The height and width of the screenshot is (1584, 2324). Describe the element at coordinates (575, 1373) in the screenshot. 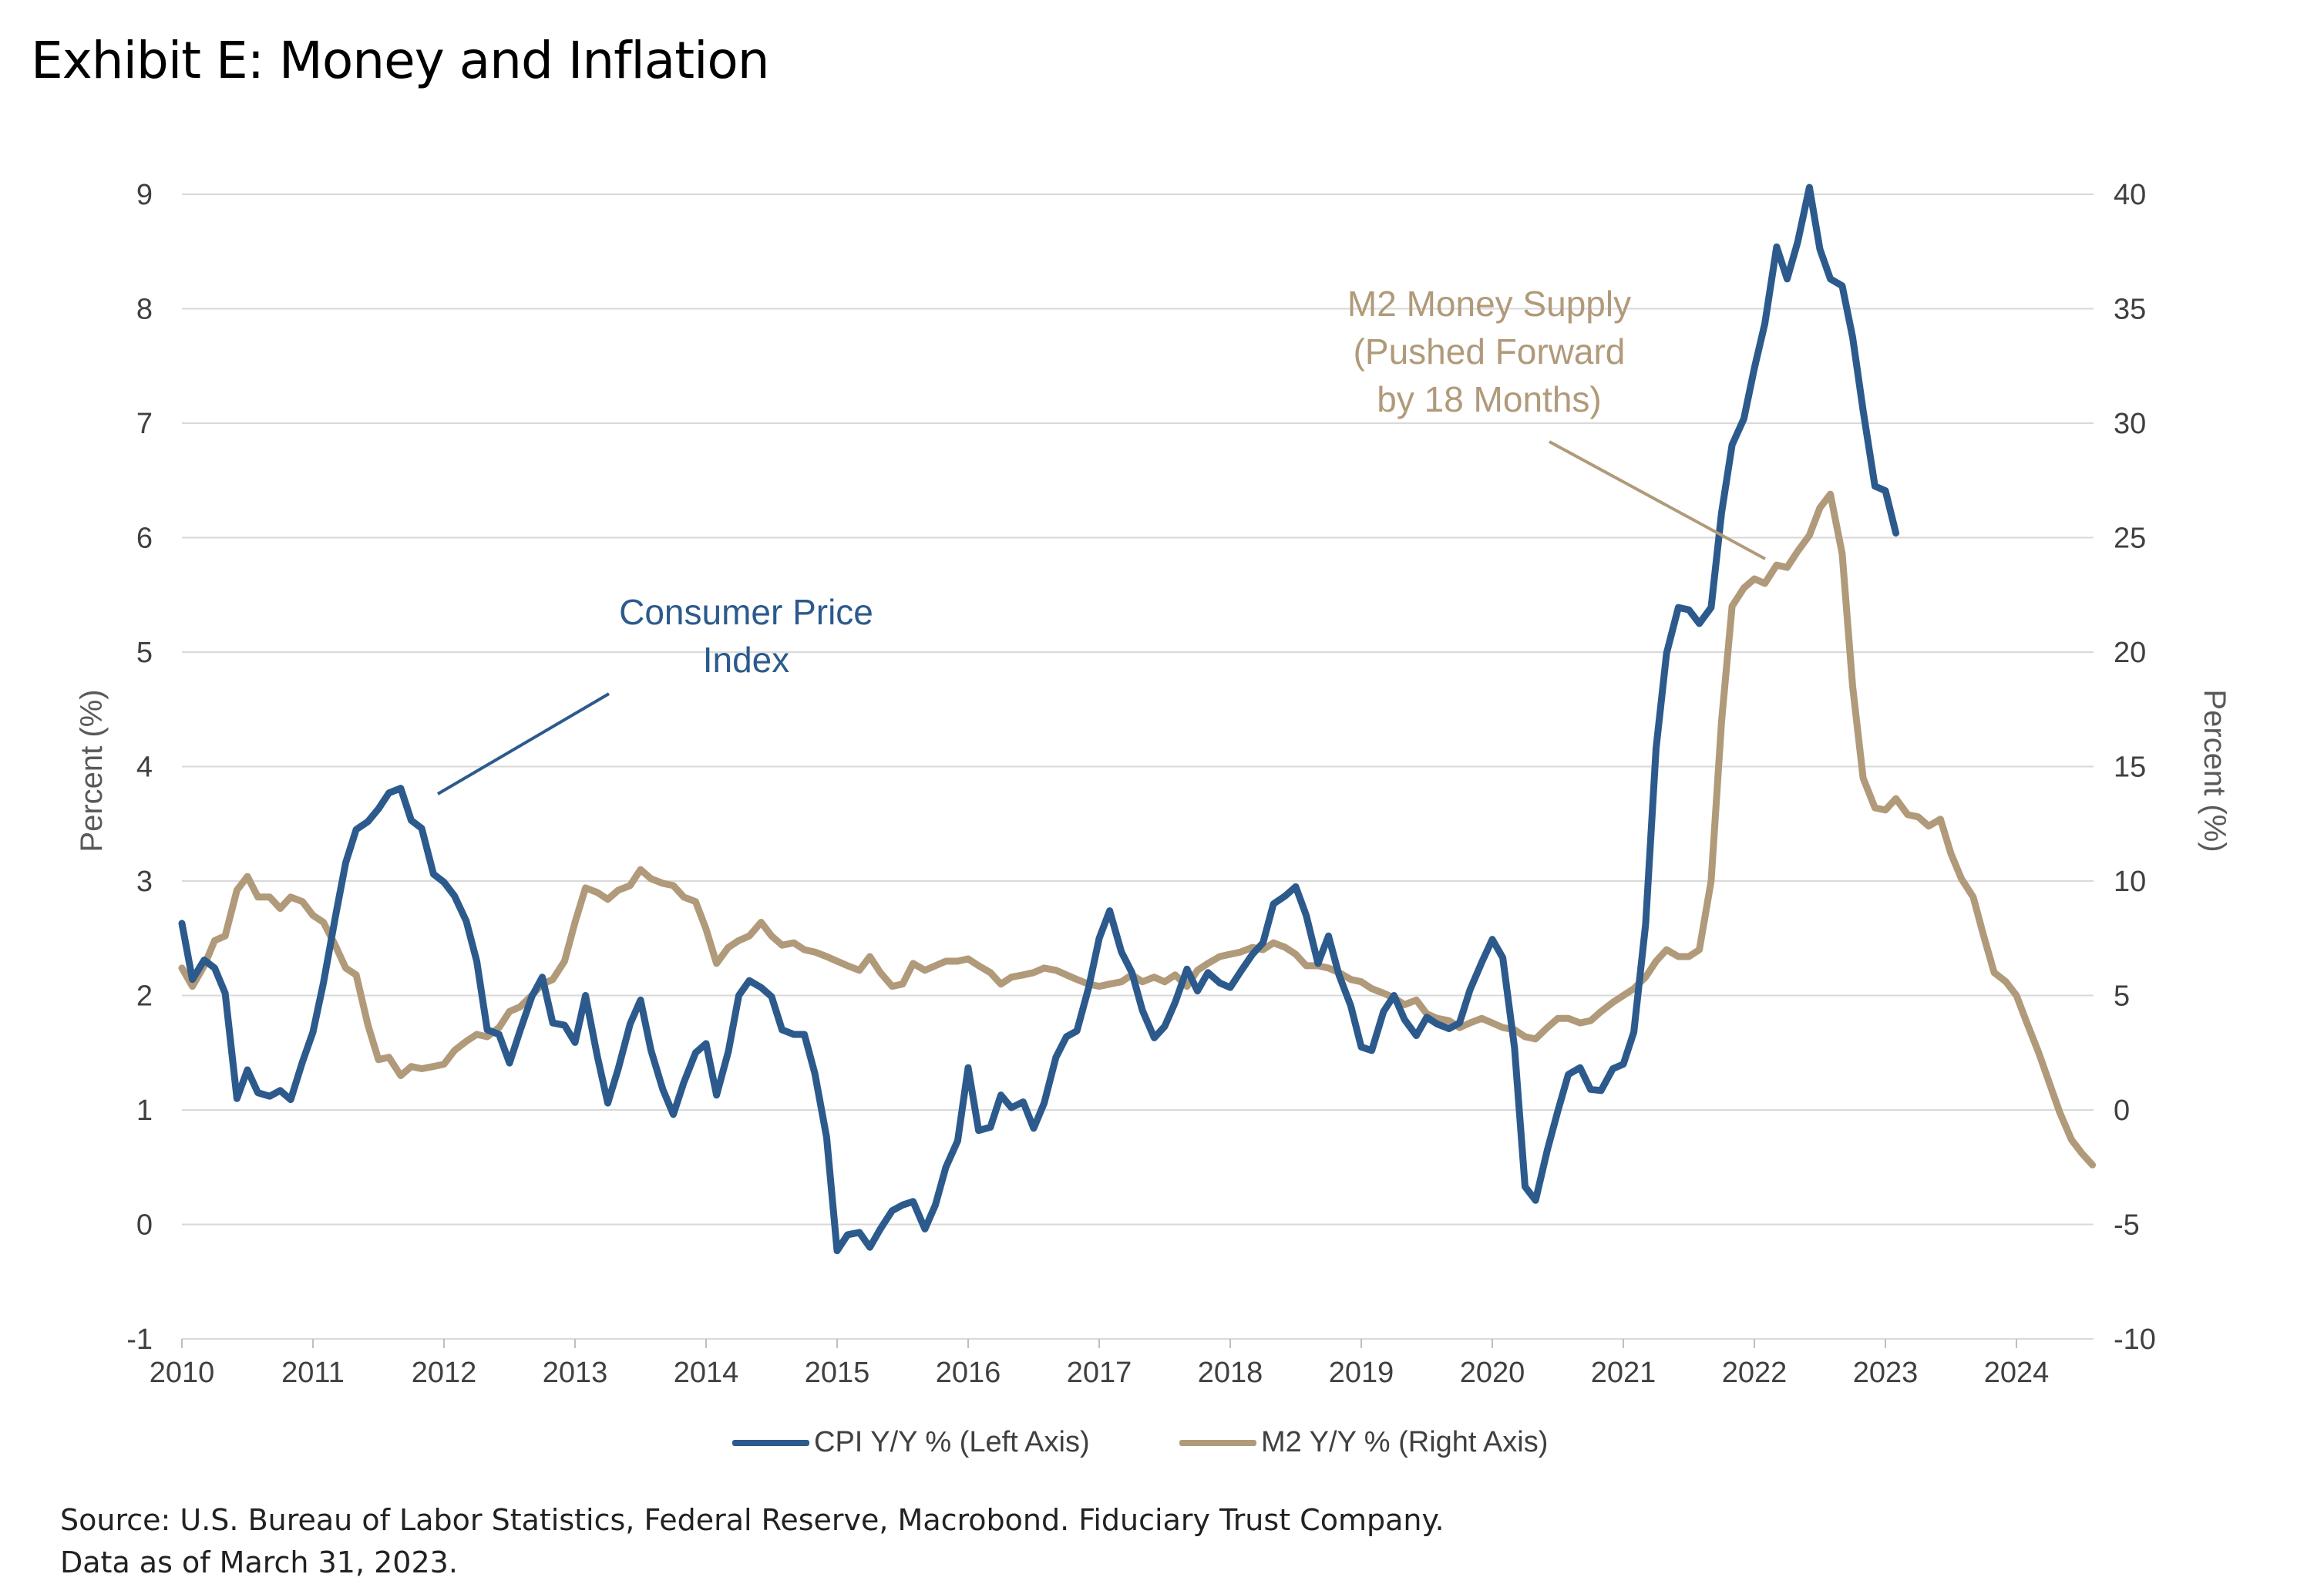

I see `x-tick-label: 2013` at that location.